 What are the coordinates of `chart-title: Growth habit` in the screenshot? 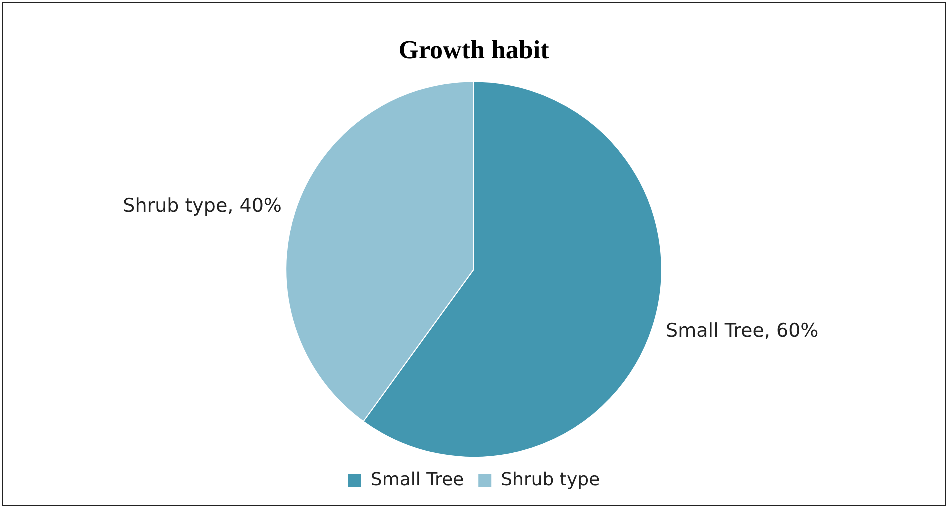 It's located at (474, 49).